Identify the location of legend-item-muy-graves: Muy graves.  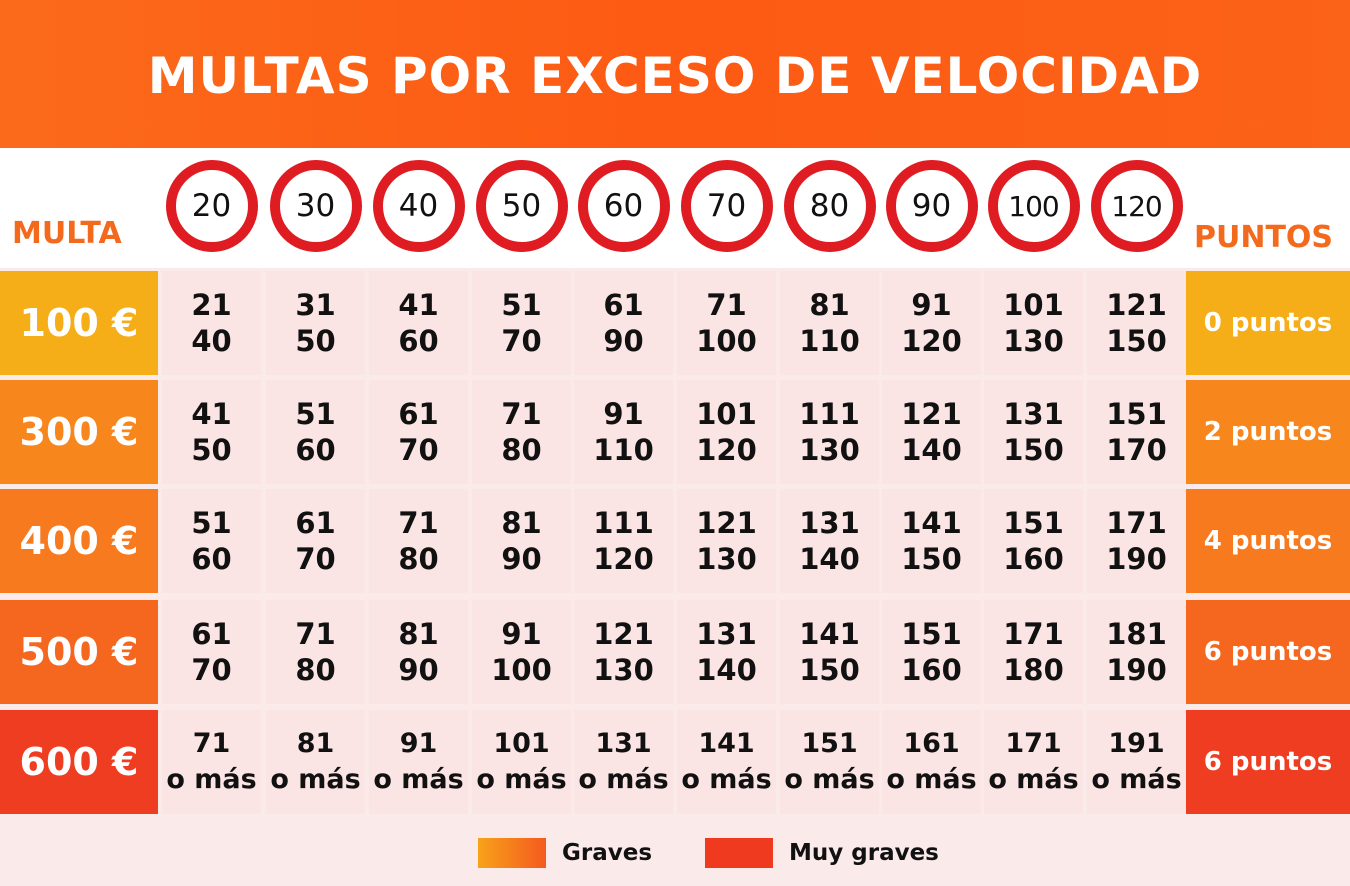
(822, 853).